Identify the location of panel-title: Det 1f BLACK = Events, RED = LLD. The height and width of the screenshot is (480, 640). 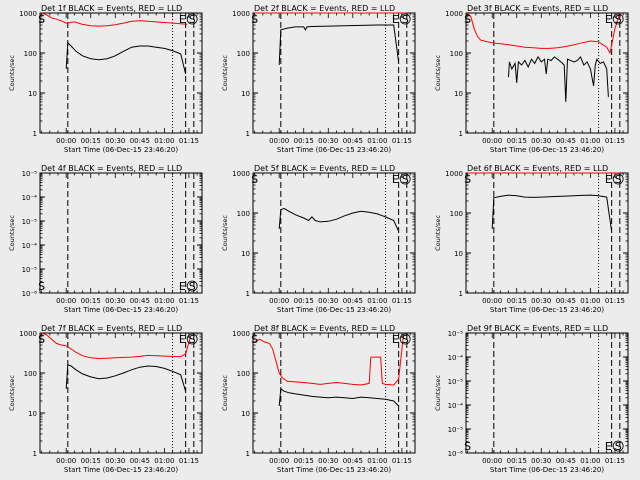
(111, 8).